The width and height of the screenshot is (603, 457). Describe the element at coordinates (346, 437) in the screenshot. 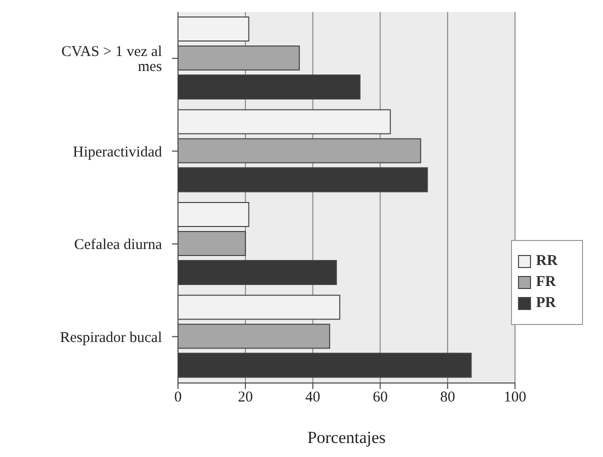

I see `x-axis-title: Porcentajes` at that location.